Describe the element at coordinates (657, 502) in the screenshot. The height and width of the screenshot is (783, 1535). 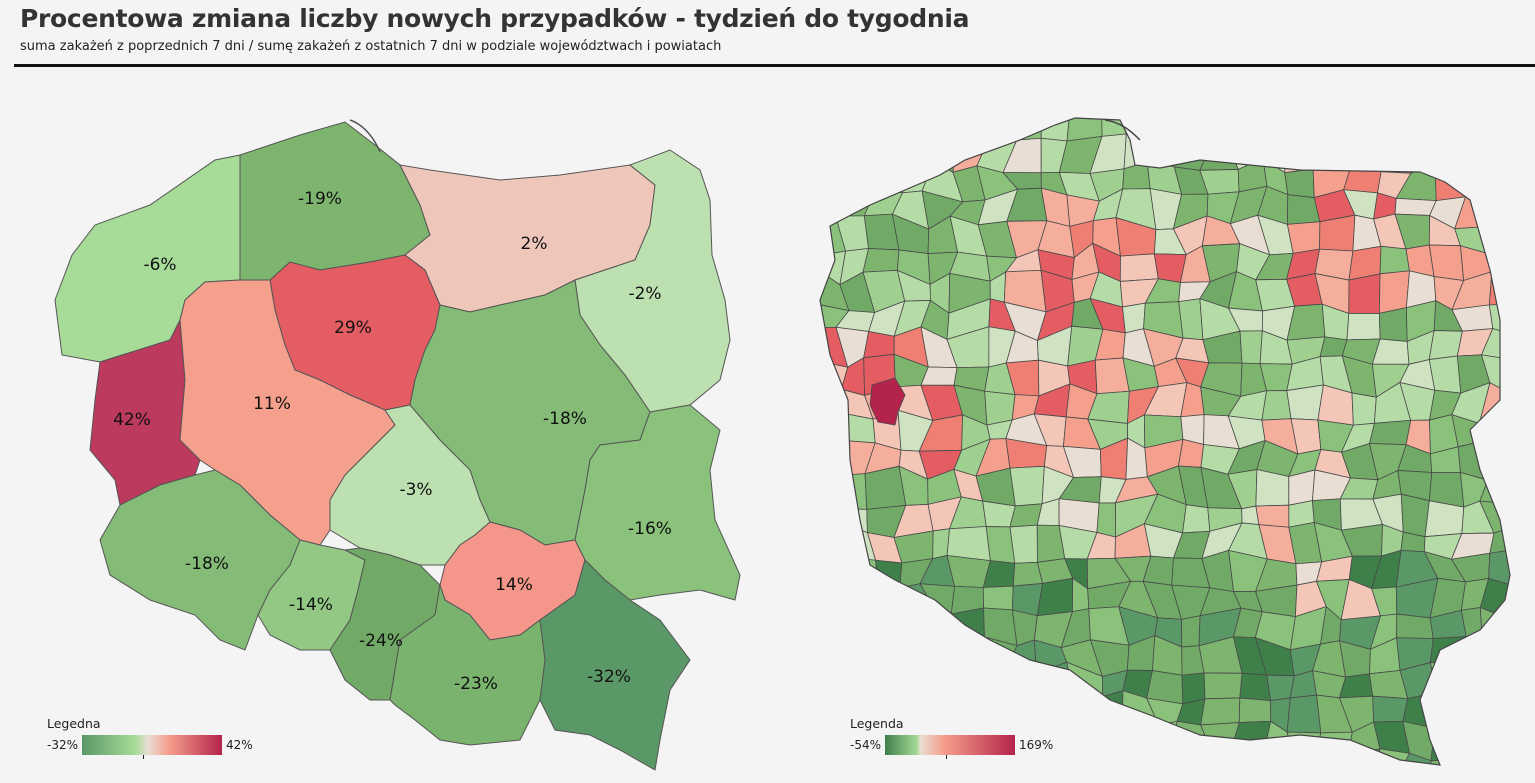
I see `region-lubelskie` at that location.